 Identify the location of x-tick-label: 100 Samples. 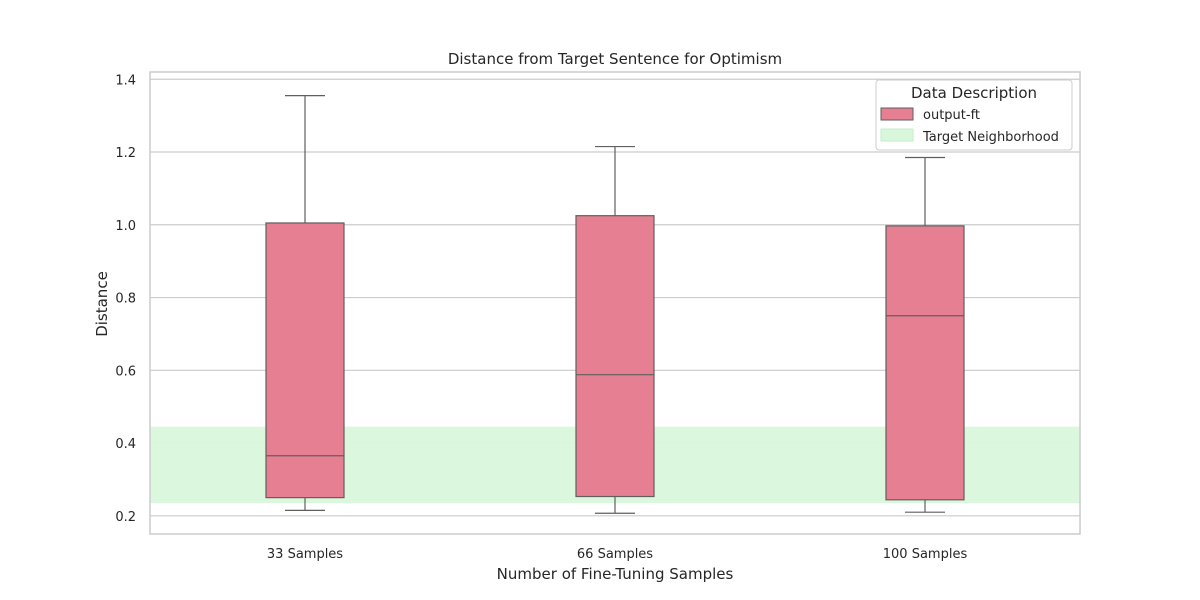
(925, 554).